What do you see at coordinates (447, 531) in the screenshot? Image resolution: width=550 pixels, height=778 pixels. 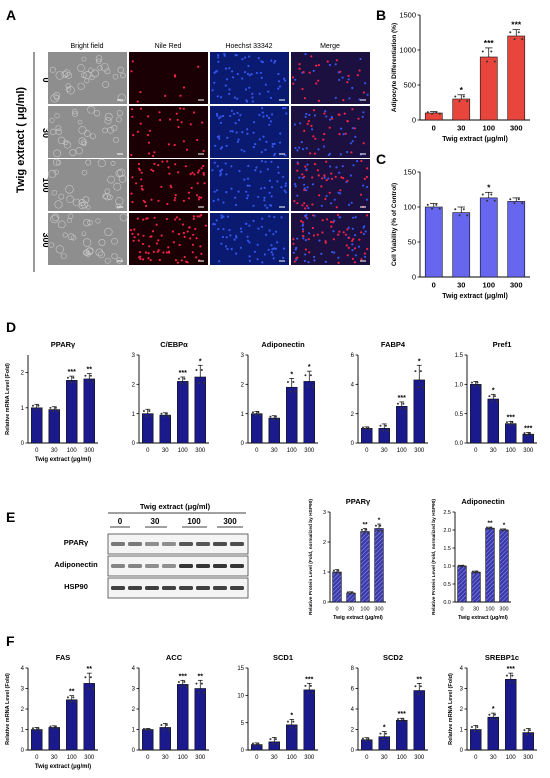 I see `y-tick-label-e2: 2.0` at bounding box center [447, 531].